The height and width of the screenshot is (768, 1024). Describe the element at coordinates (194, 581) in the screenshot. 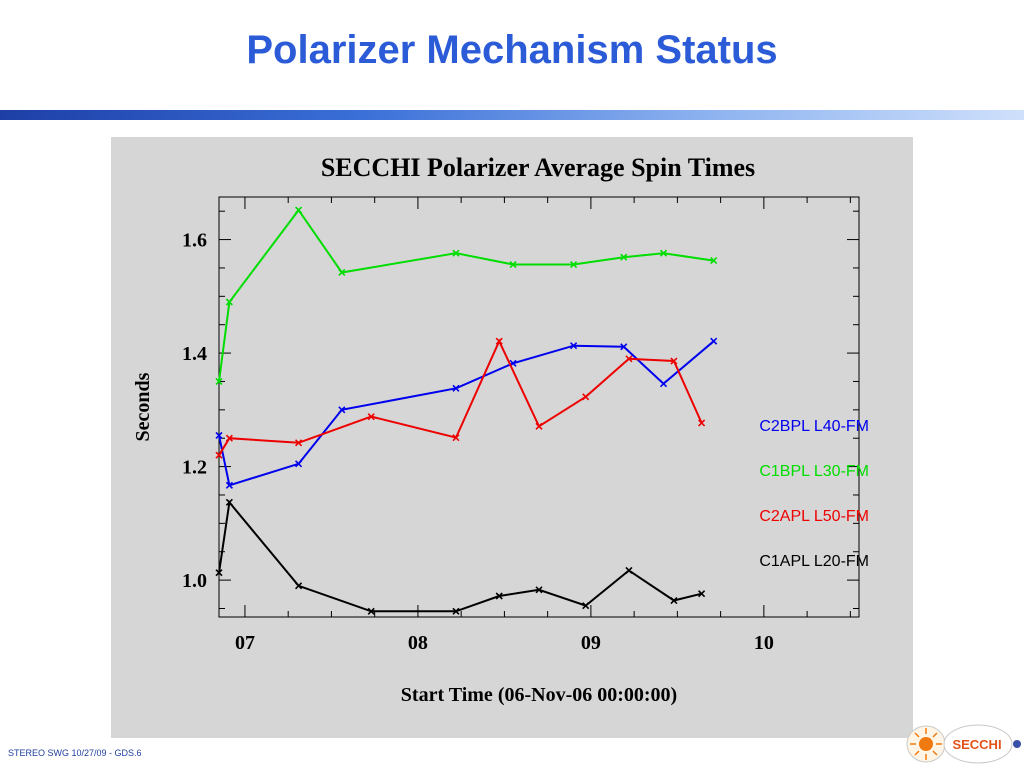

I see `y-tick-label: 1.0` at that location.